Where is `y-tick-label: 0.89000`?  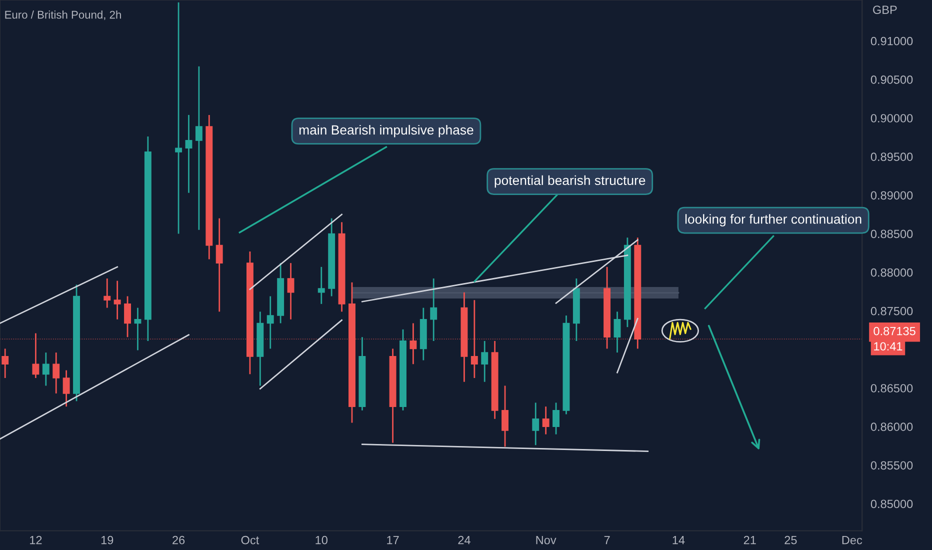
y-tick-label: 0.89000 is located at coordinates (891, 195).